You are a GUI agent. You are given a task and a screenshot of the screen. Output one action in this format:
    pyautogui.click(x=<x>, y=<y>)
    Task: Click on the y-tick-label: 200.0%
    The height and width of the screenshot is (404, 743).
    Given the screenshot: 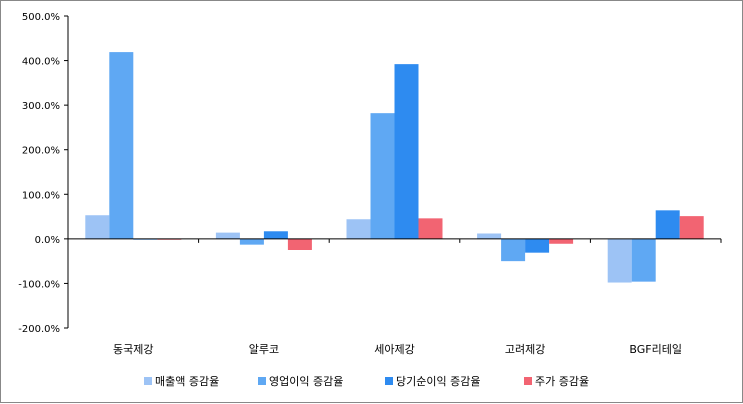 What is the action you would take?
    pyautogui.click(x=41, y=151)
    